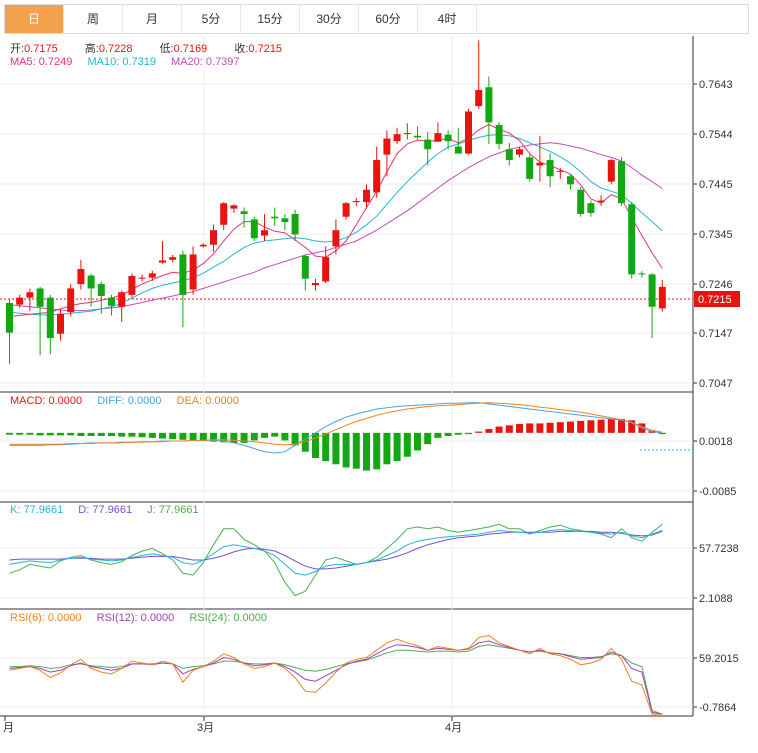 This screenshot has height=753, width=758. I want to click on j-line, so click(336, 560).